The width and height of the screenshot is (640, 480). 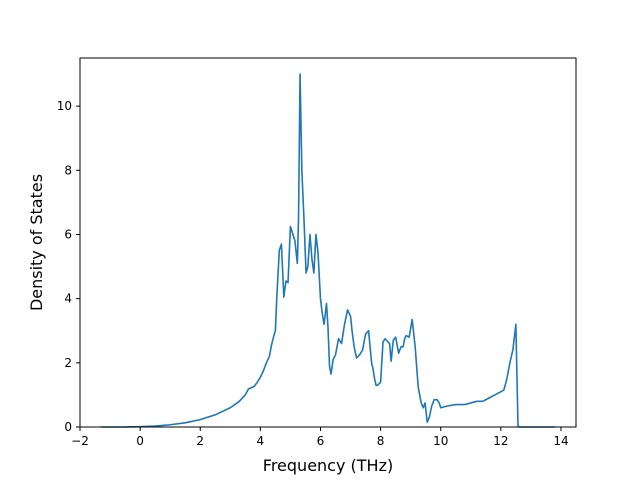 What do you see at coordinates (68, 299) in the screenshot?
I see `y-tick-label: 4` at bounding box center [68, 299].